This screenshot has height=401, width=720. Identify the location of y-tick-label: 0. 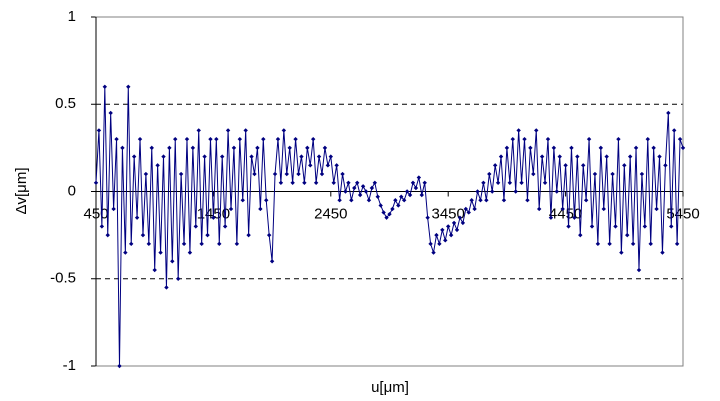
(72, 190).